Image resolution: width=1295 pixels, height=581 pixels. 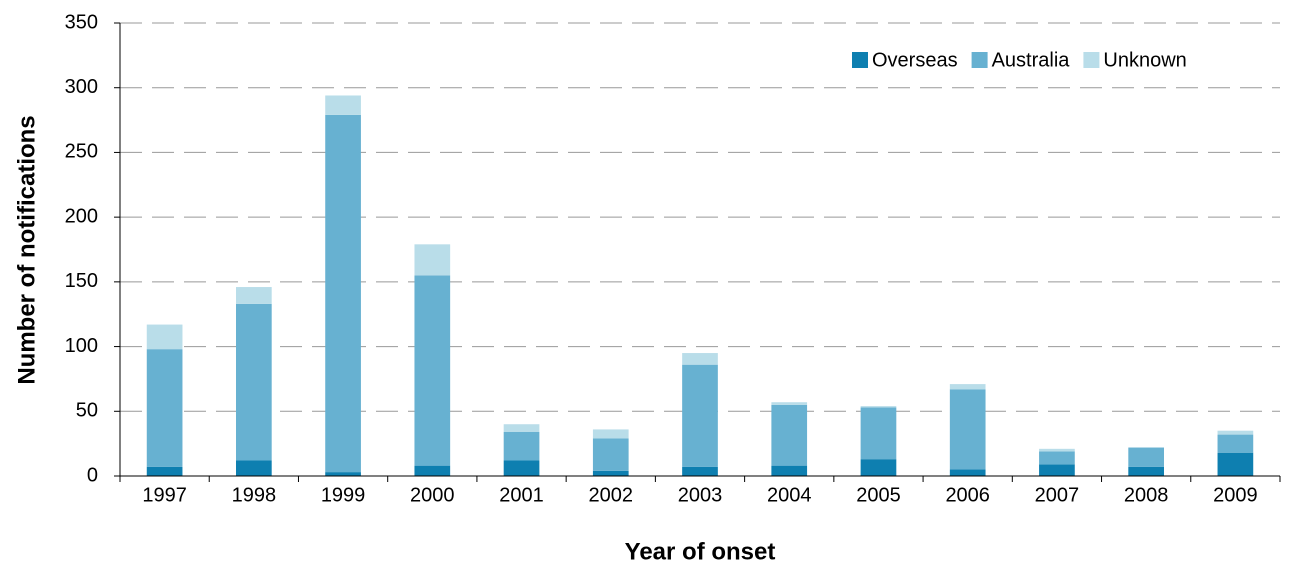 What do you see at coordinates (700, 495) in the screenshot?
I see `x-tick-label: 2003` at bounding box center [700, 495].